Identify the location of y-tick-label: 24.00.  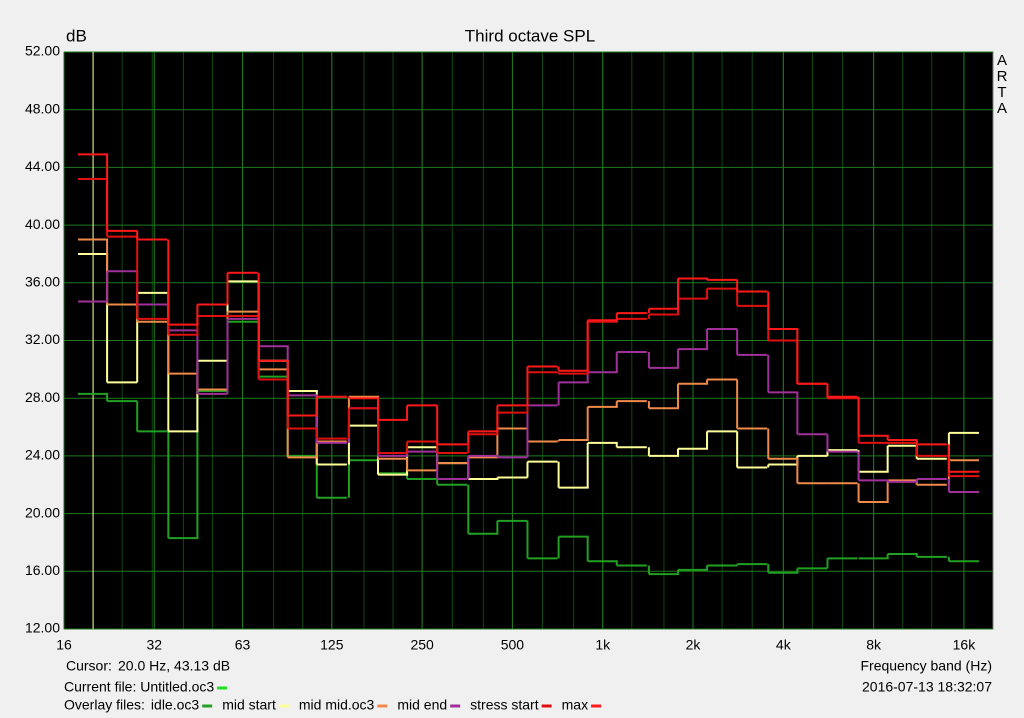
(42, 455).